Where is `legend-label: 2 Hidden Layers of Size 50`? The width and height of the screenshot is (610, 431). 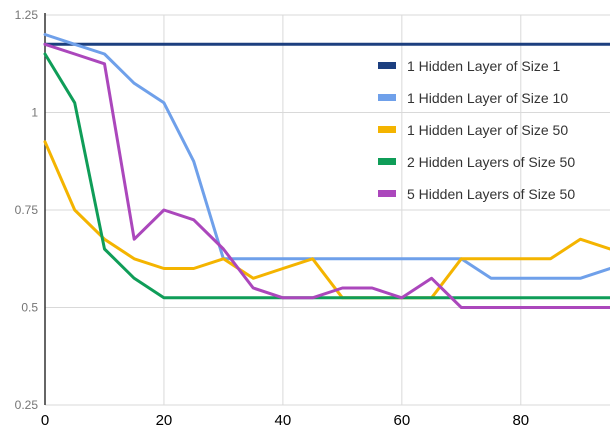 legend-label: 2 Hidden Layers of Size 50 is located at coordinates (491, 162).